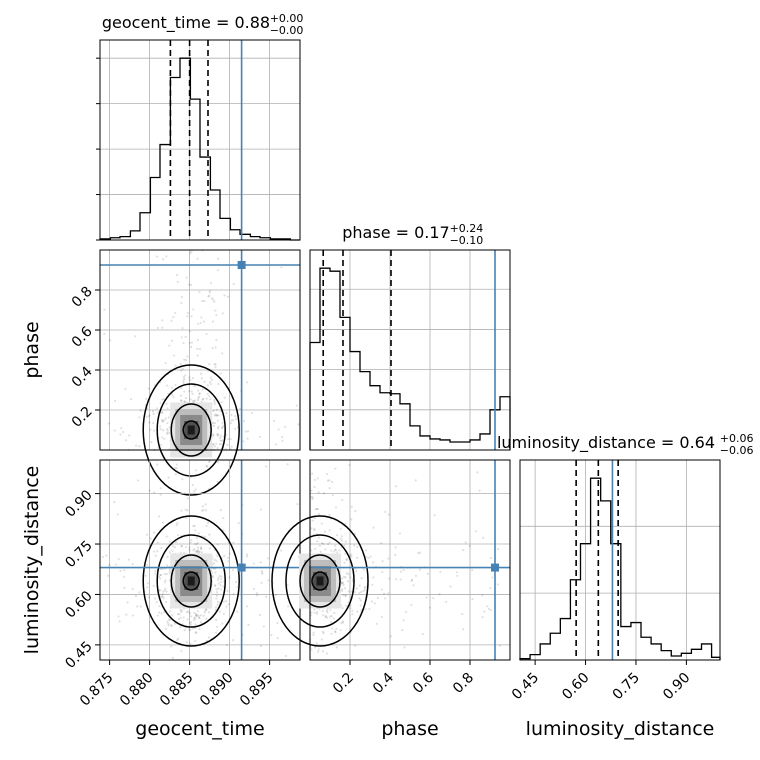 This screenshot has height=760, width=760. I want to click on panel-frame, so click(200, 140).